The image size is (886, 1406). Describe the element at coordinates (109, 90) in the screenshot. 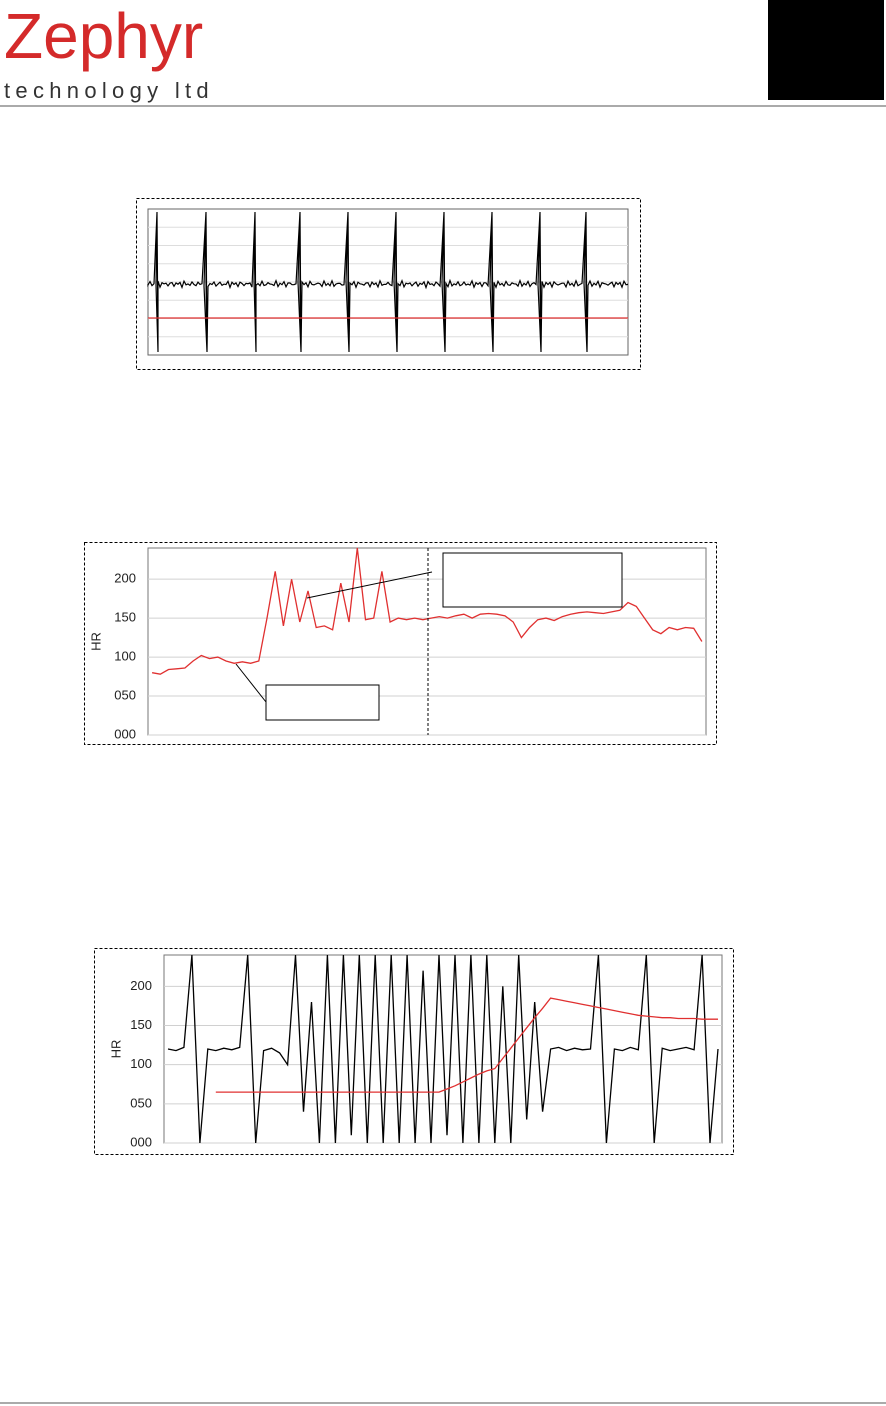

I see `tagline: technology ltd` at that location.